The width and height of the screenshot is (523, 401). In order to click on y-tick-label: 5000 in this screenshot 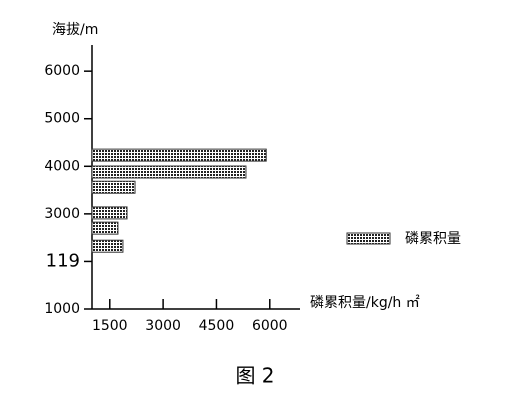, I will do `click(62, 119)`.